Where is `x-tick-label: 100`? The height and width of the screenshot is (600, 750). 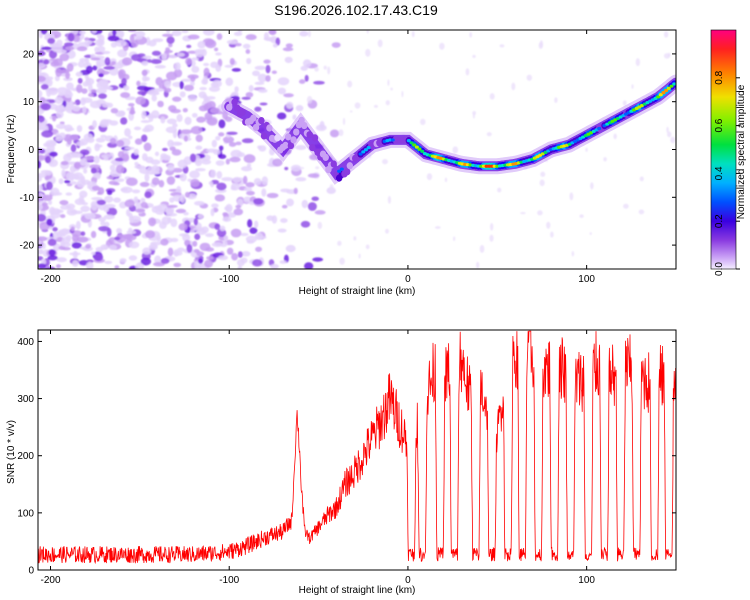 x-tick-label: 100 is located at coordinates (586, 279).